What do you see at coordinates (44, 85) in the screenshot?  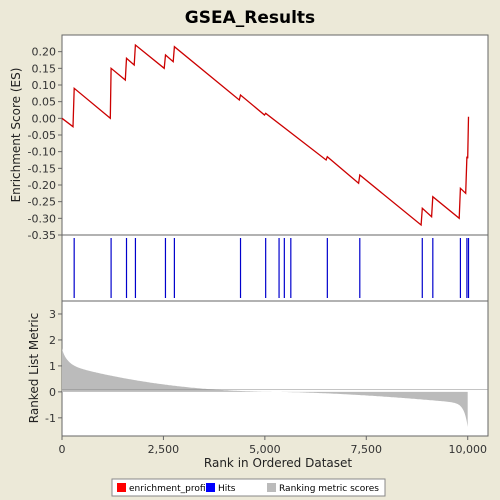 I see `es-y-tick-label: 0.10` at bounding box center [44, 85].